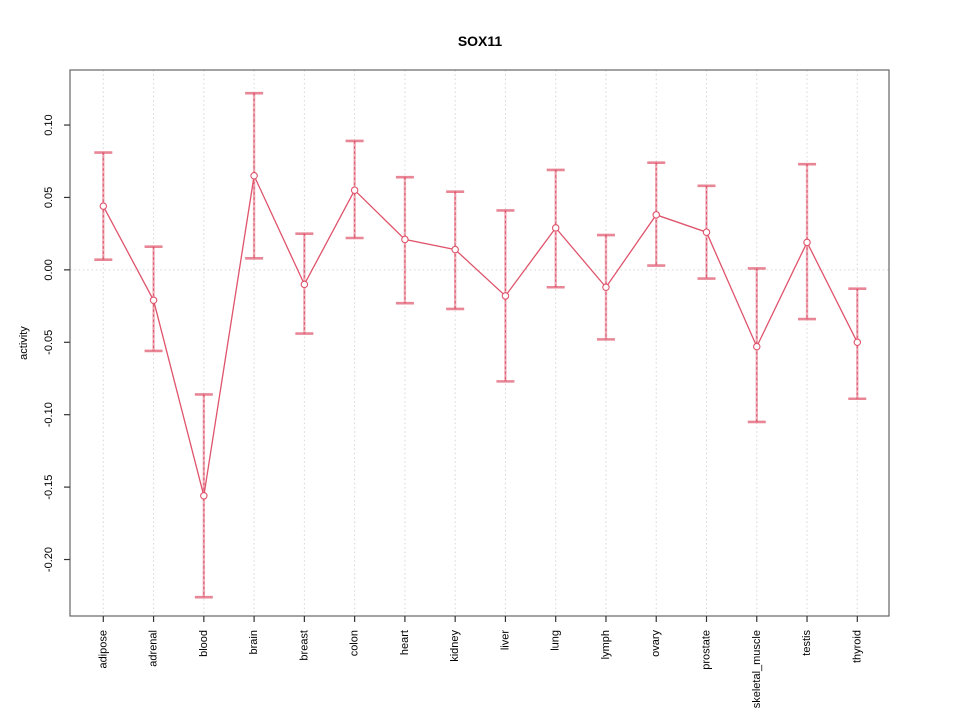  What do you see at coordinates (49, 487) in the screenshot?
I see `y-tick-label: -0.15` at bounding box center [49, 487].